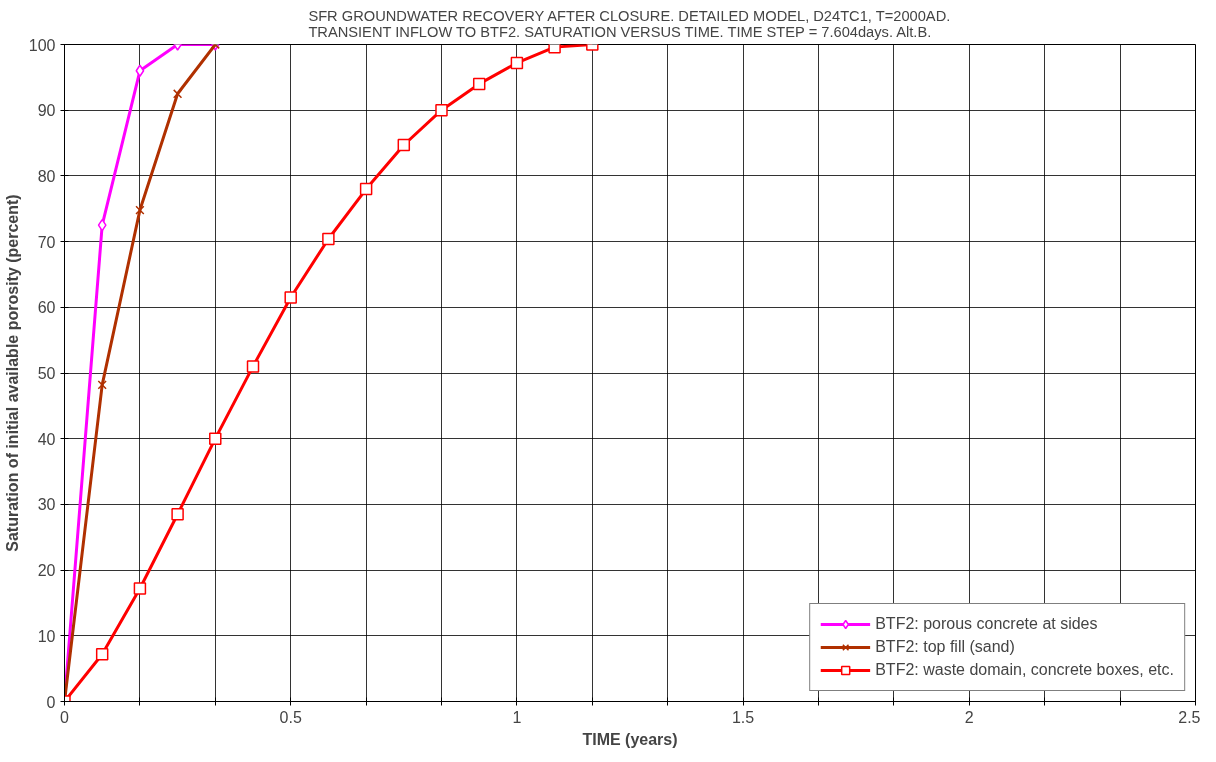  Describe the element at coordinates (743, 717) in the screenshot. I see `x-tick-label: 1.5` at that location.